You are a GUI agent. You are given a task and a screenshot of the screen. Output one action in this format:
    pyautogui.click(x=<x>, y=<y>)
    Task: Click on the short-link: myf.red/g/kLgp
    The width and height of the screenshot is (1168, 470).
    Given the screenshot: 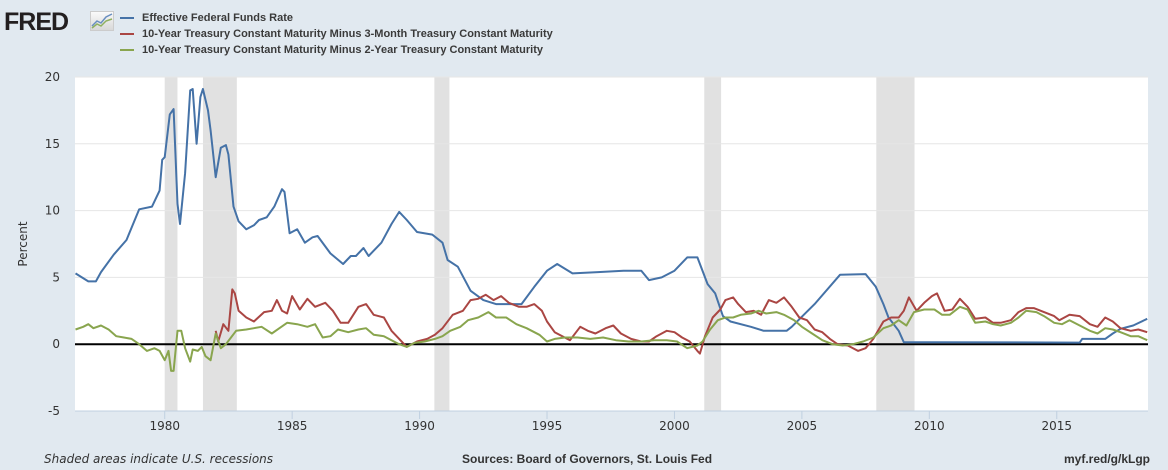 What is the action you would take?
    pyautogui.click(x=1106, y=459)
    